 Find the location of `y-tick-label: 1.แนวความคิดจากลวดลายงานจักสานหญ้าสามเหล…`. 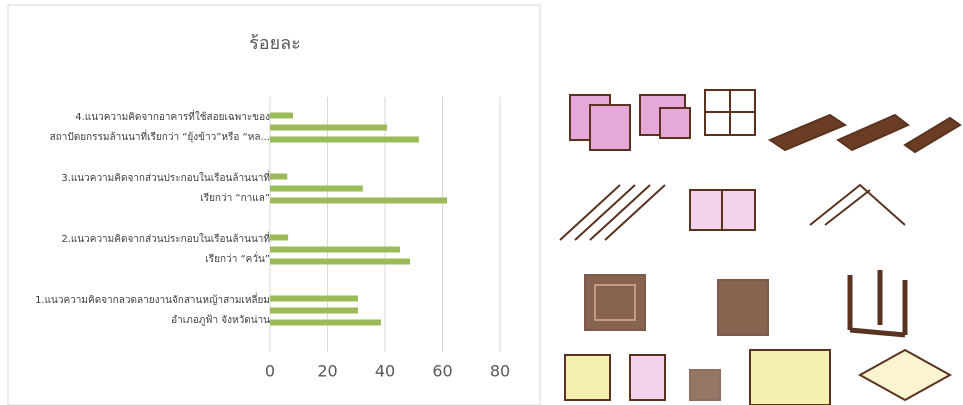

y-tick-label: 1.แนวความคิดจากลวดลายงานจักสานหญ้าสามเหล… is located at coordinates (152, 310).